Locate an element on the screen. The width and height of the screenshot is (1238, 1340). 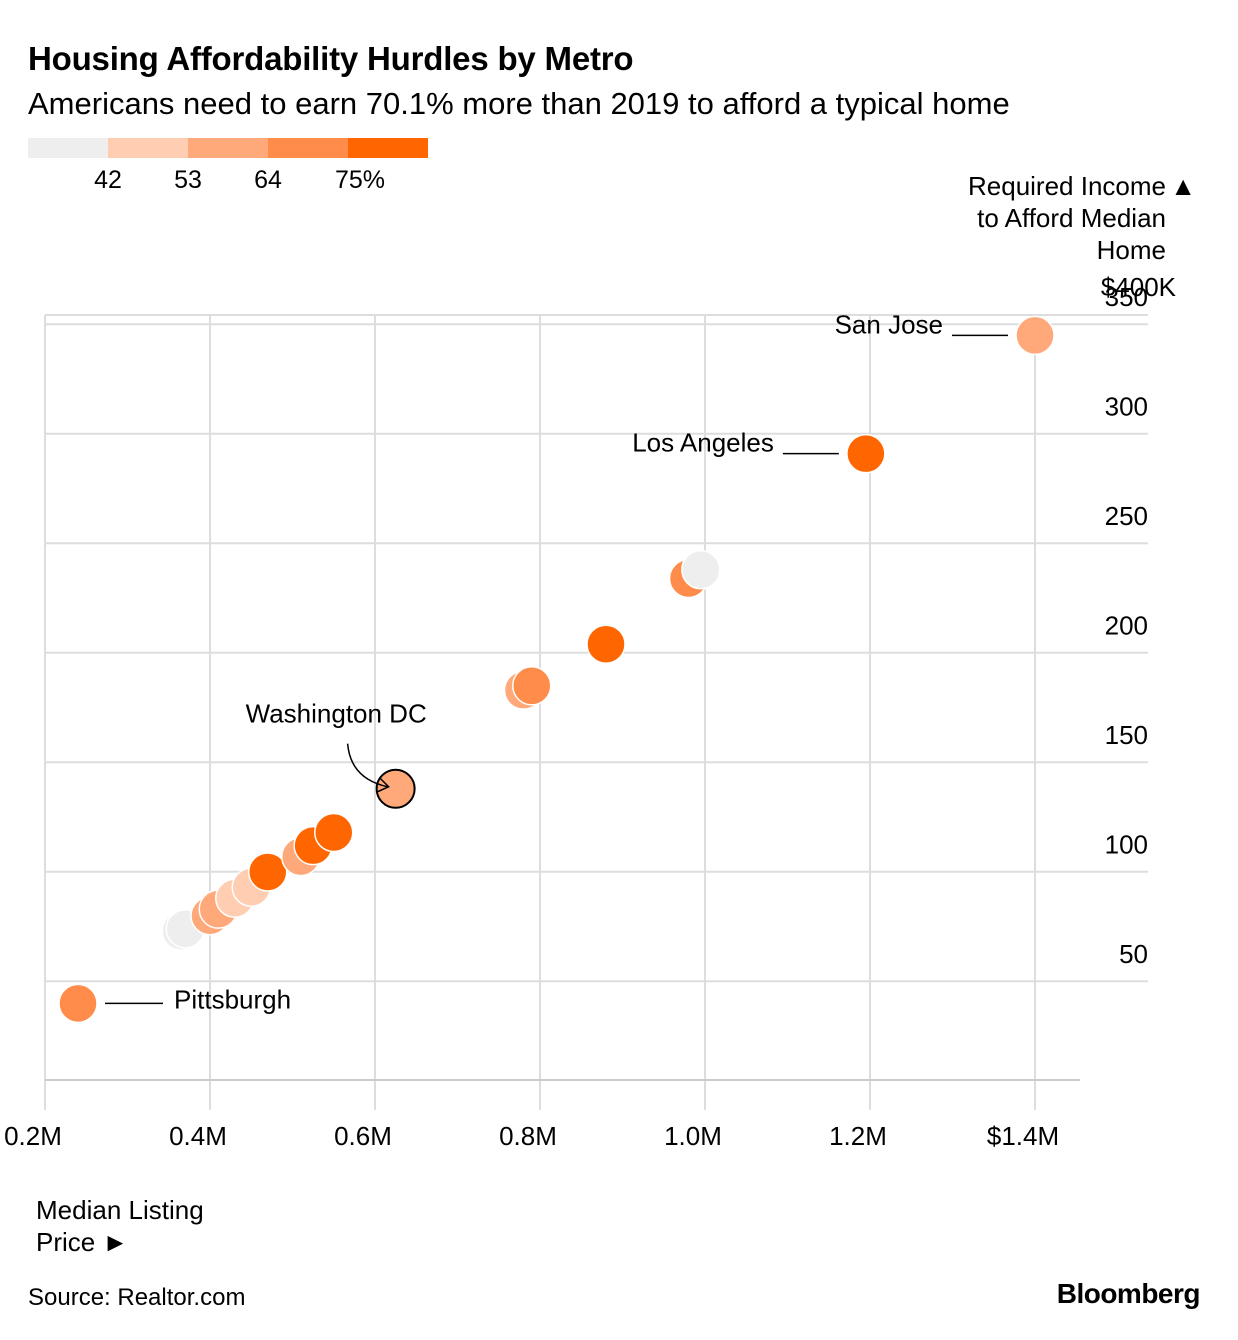
y-axis-top-label: $400K is located at coordinates (1138, 287).